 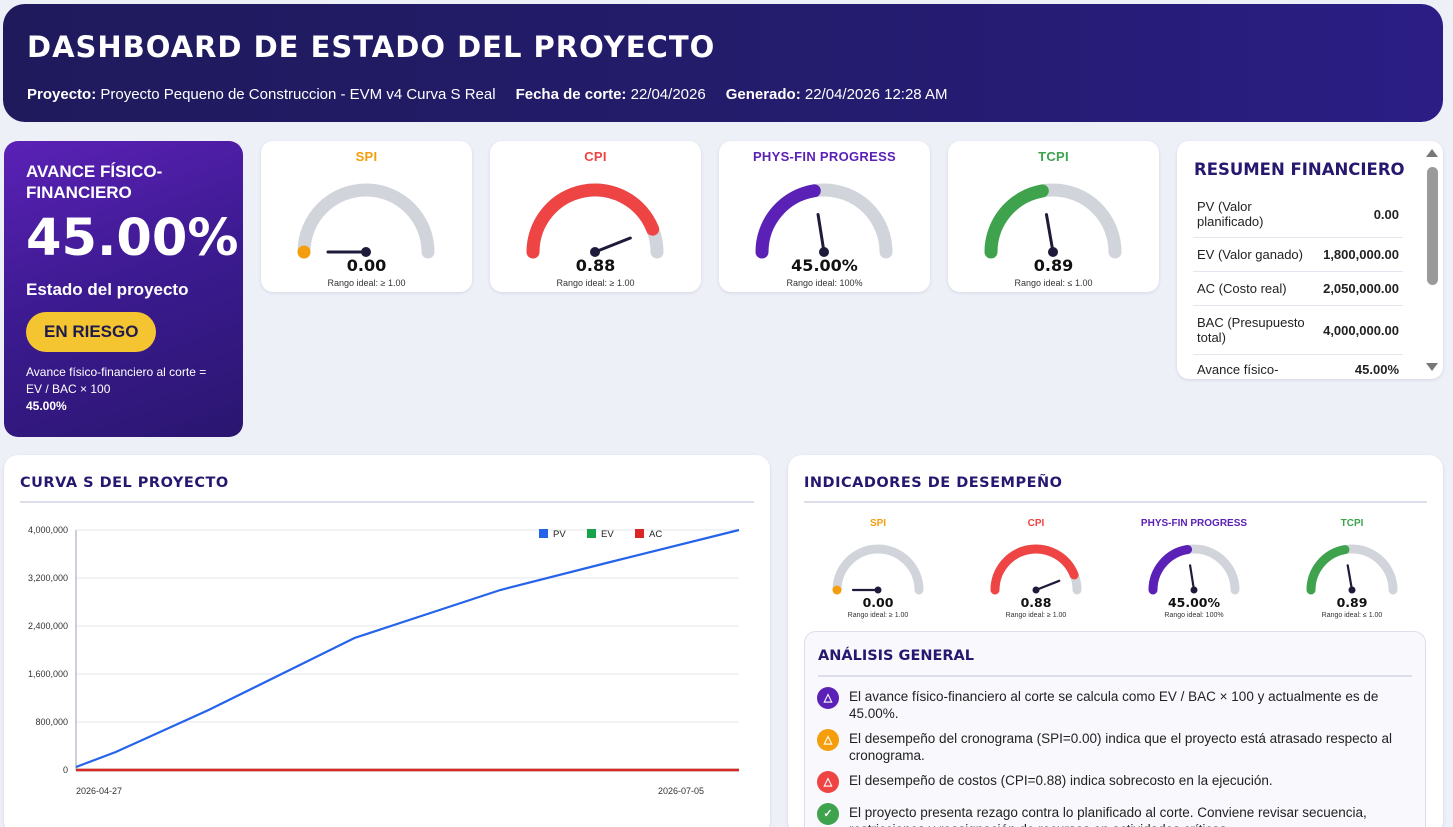 I want to click on mini-gauge-tcpi: TCPI 0.89 Rango ideal: ≤ 1.00, so click(x=1352, y=570).